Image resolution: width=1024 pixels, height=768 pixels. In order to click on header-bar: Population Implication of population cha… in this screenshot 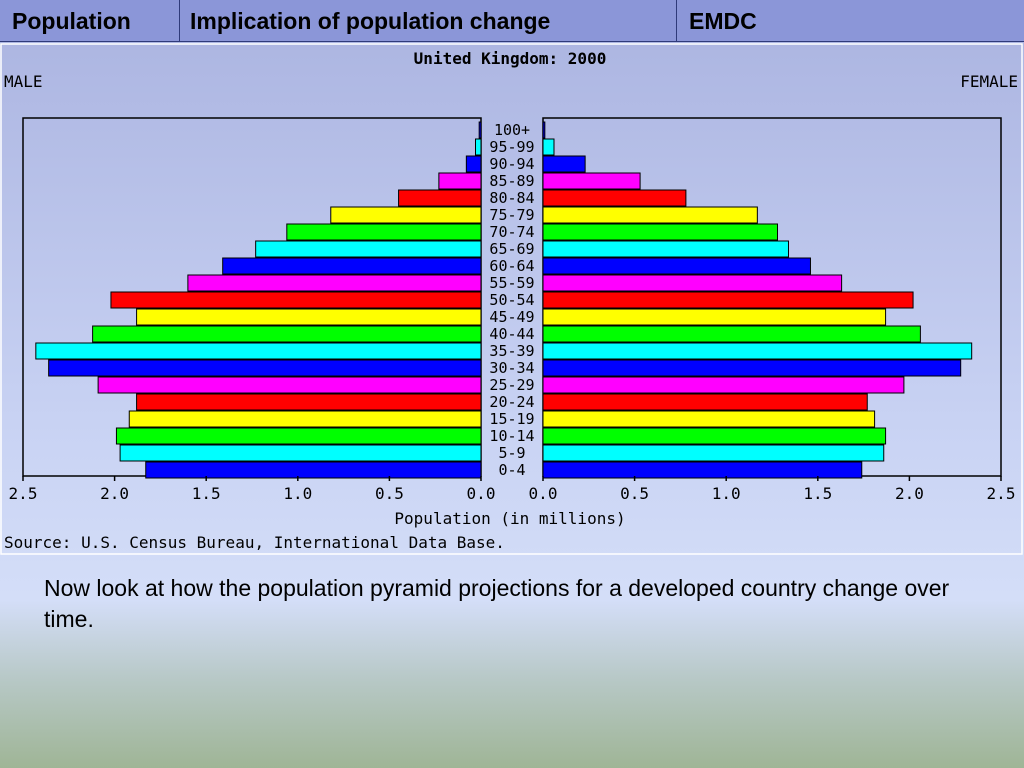, I will do `click(512, 21)`.